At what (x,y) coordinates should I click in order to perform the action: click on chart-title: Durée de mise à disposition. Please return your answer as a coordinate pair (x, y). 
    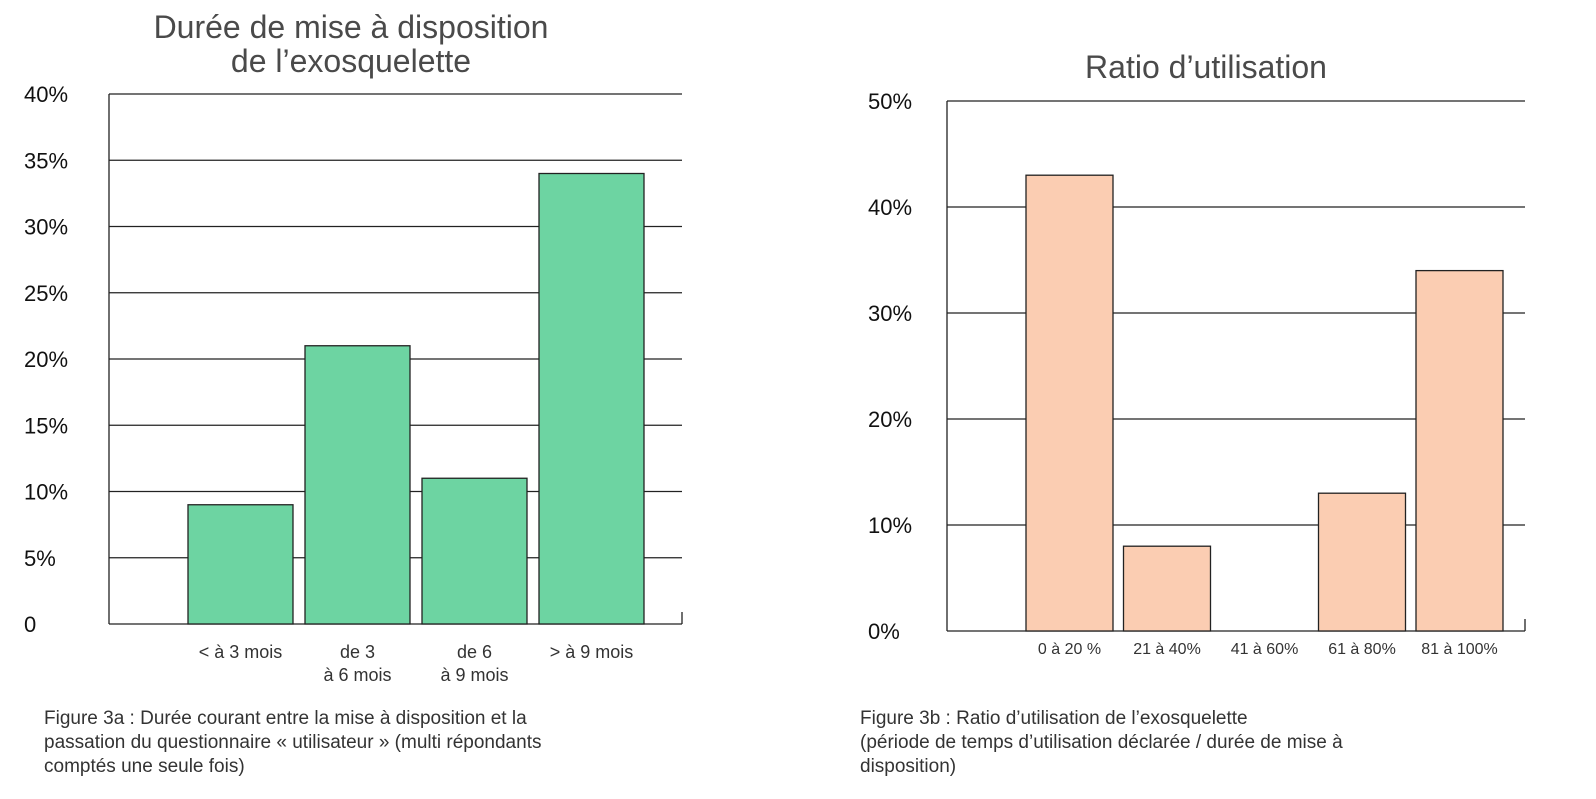
    Looking at the image, I should click on (351, 27).